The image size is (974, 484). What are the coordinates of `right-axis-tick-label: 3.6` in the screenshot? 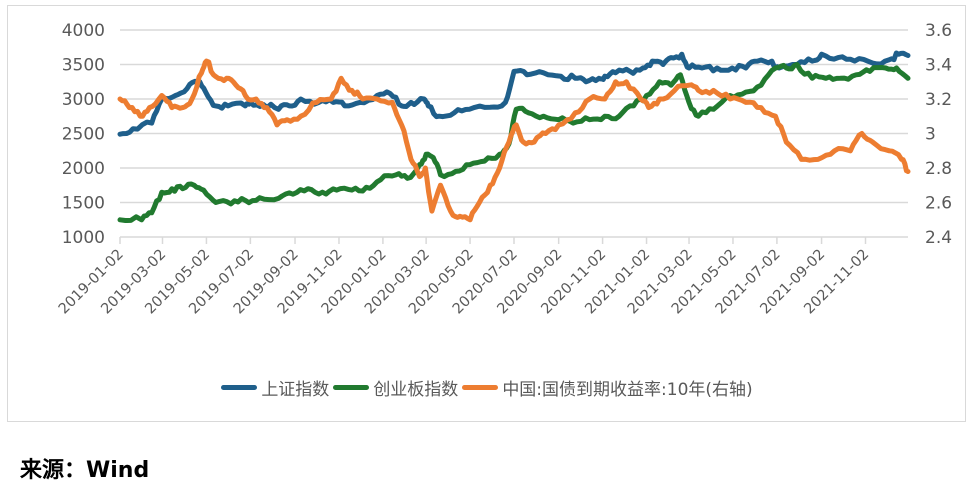 It's located at (938, 31).